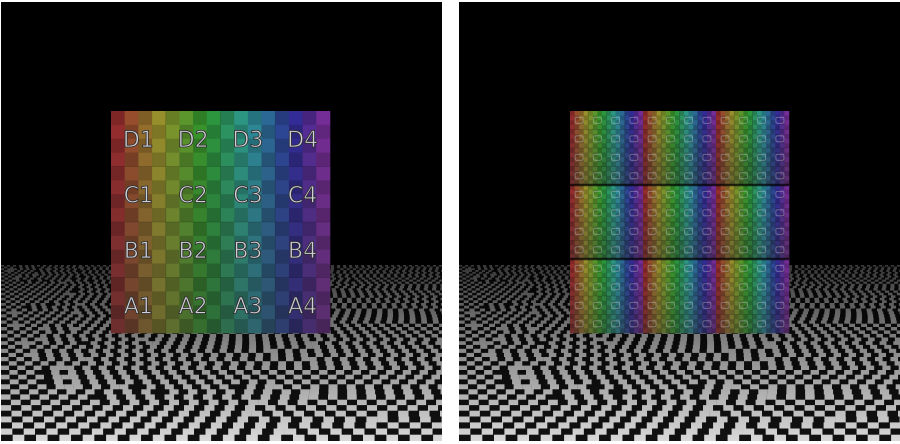 The width and height of the screenshot is (900, 444). I want to click on tile-label: C2, so click(192, 195).